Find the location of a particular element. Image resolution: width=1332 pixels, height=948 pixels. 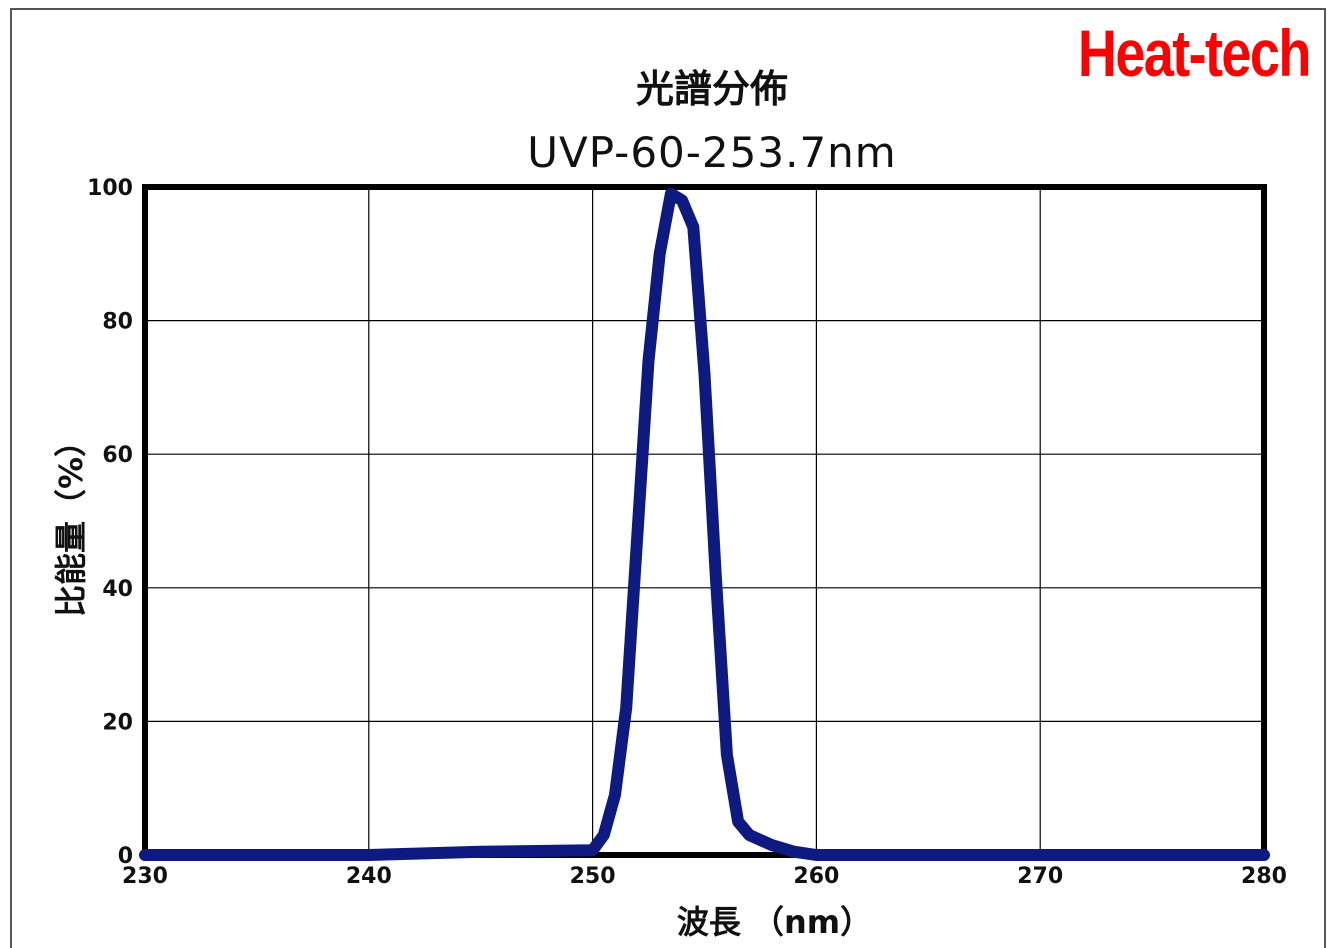

x-tick-label: 230 is located at coordinates (145, 876).